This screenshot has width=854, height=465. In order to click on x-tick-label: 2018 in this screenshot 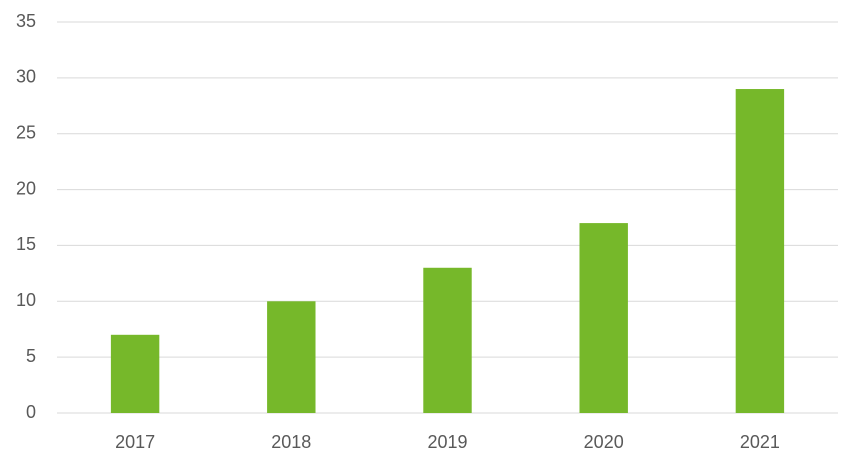, I will do `click(291, 442)`.